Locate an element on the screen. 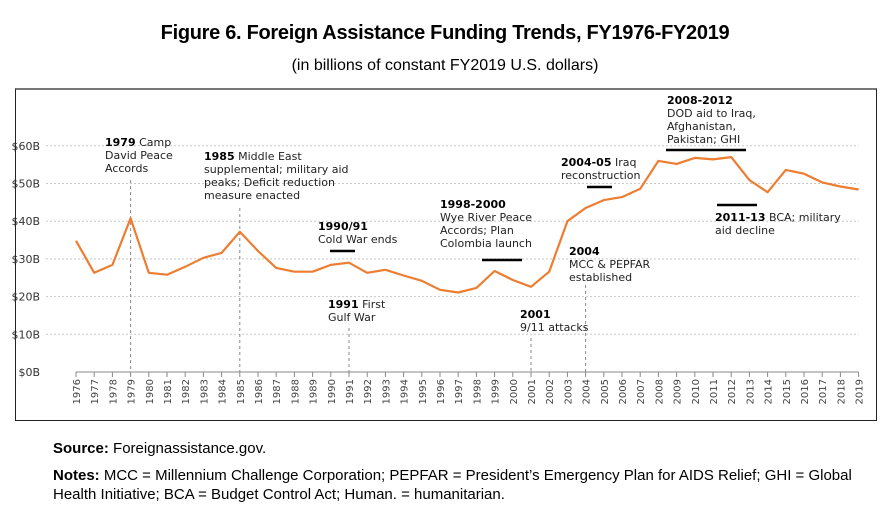 The image size is (890, 511). y-tick-label: $0B is located at coordinates (29, 372).